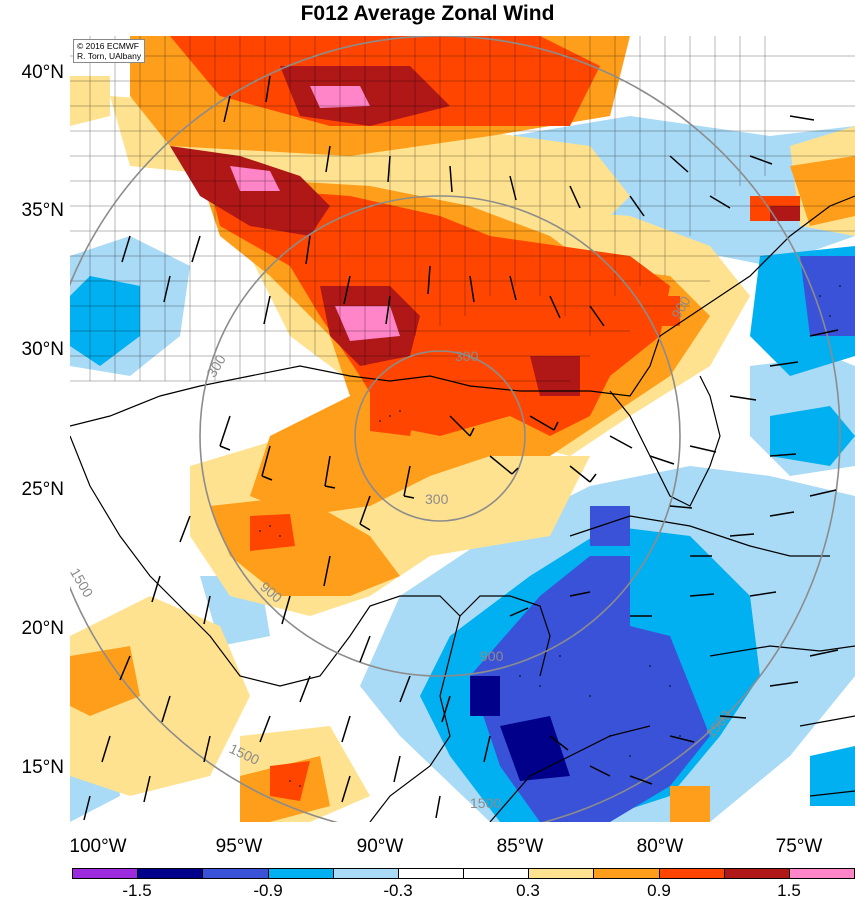 The height and width of the screenshot is (901, 855). Describe the element at coordinates (108, 46) in the screenshot. I see `credit-line: © 2016 ECMWF` at that location.